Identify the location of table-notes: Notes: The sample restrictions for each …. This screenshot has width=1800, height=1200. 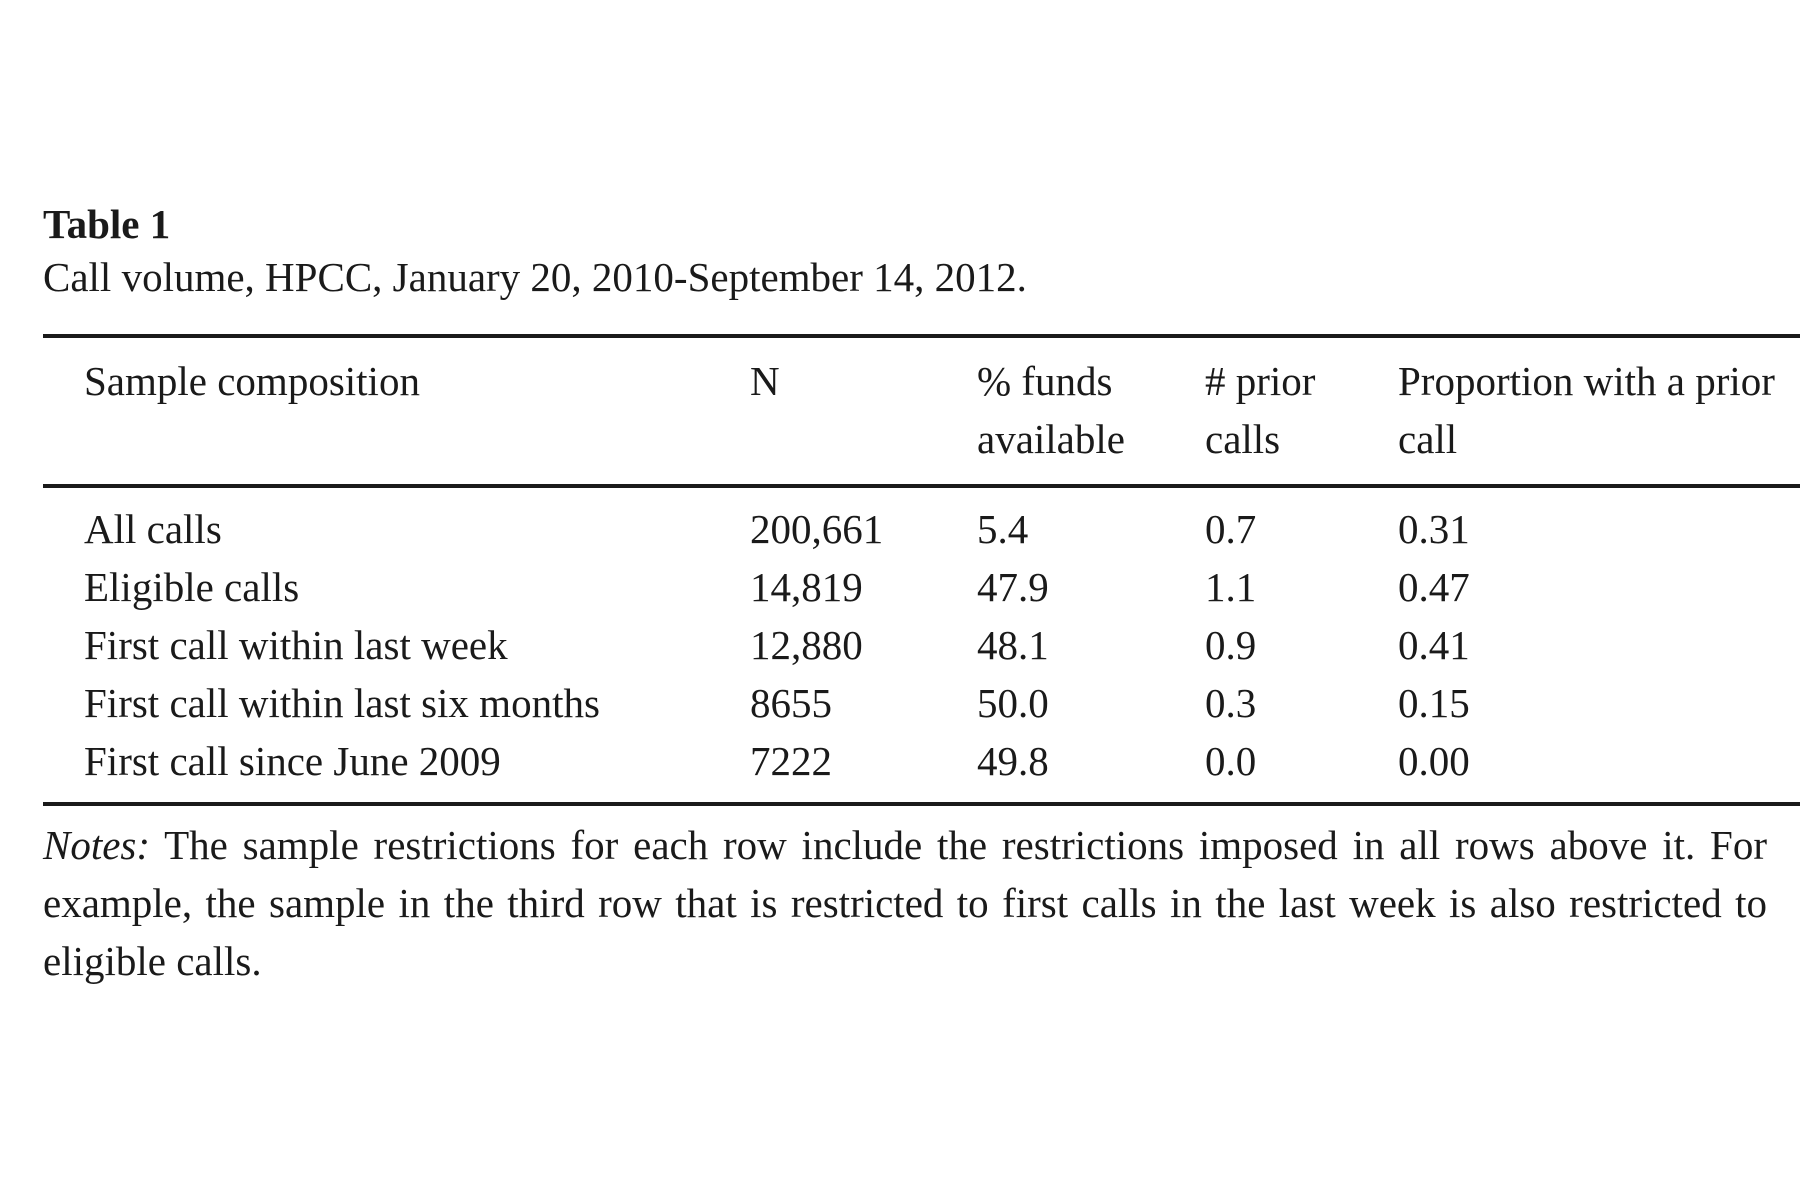
(905, 903).